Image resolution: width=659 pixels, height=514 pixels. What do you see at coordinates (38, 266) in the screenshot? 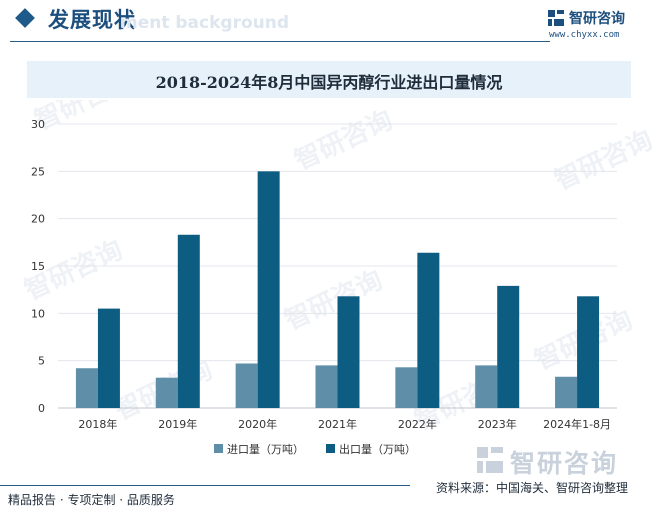
I see `y-tick-label: 15` at bounding box center [38, 266].